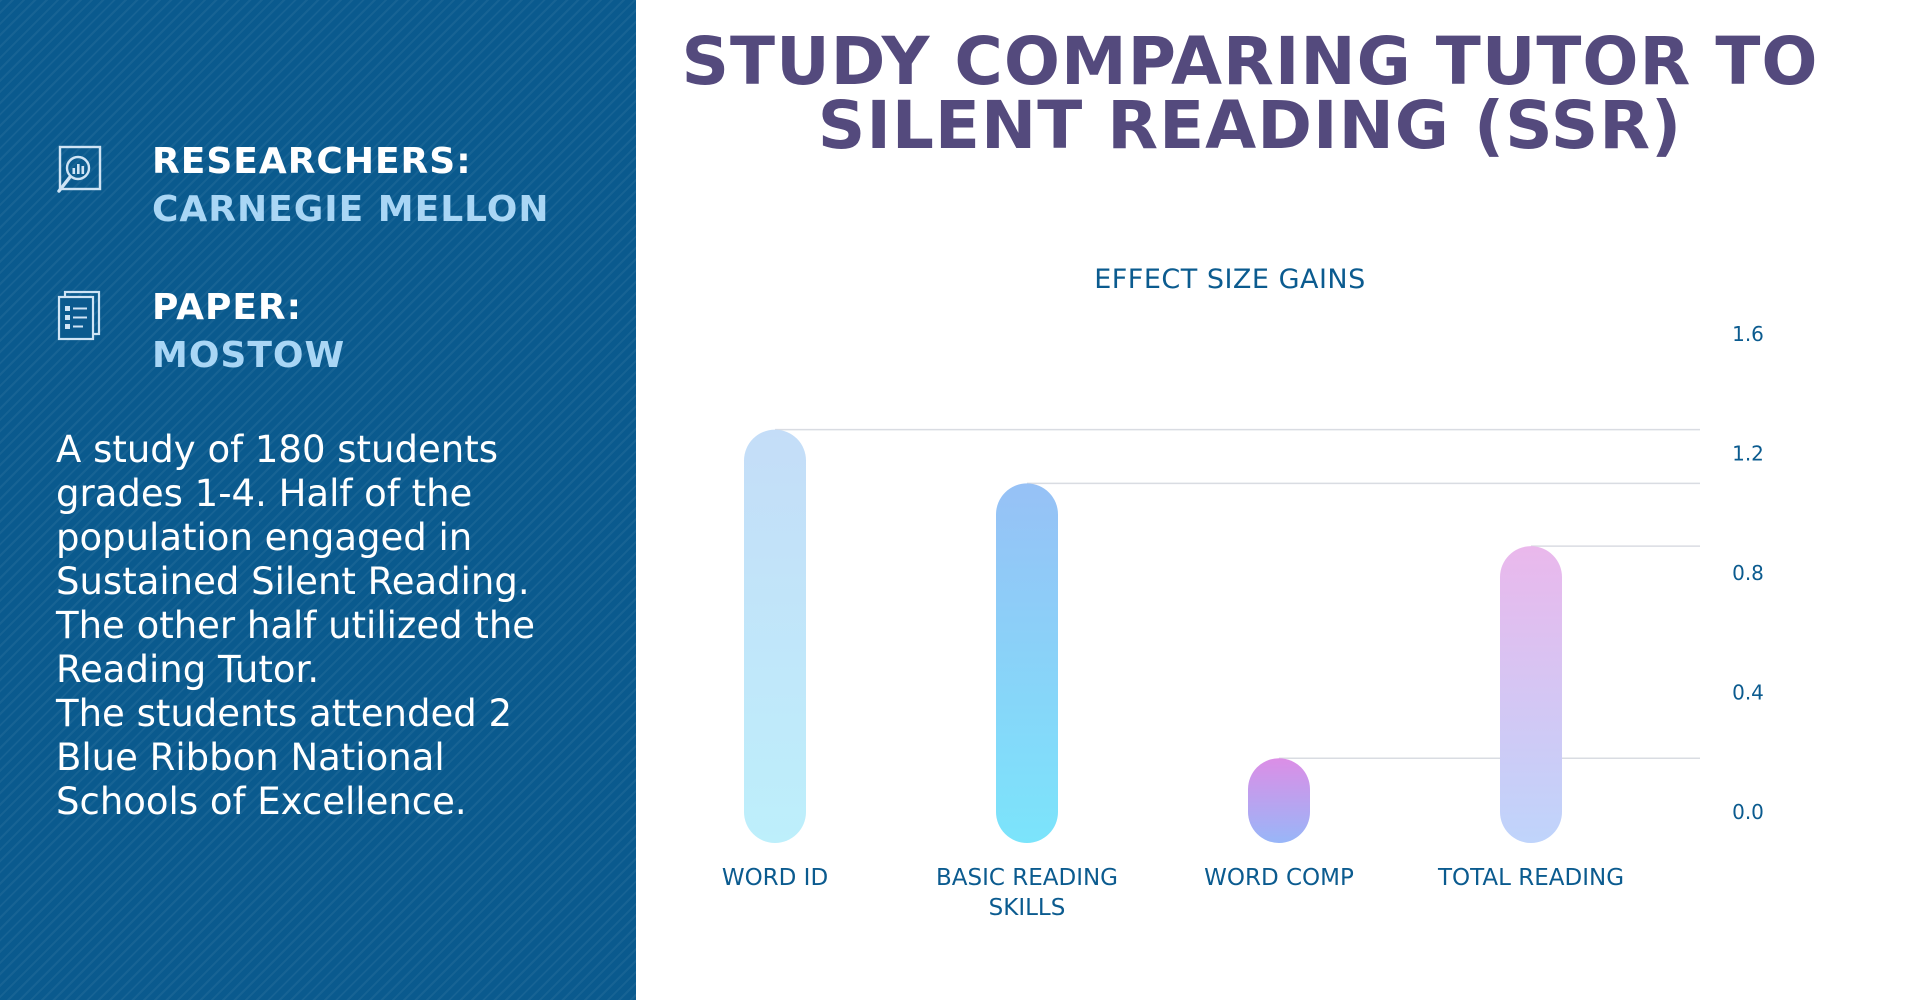  What do you see at coordinates (1748, 812) in the screenshot?
I see `y-tick-label: 0.0` at bounding box center [1748, 812].